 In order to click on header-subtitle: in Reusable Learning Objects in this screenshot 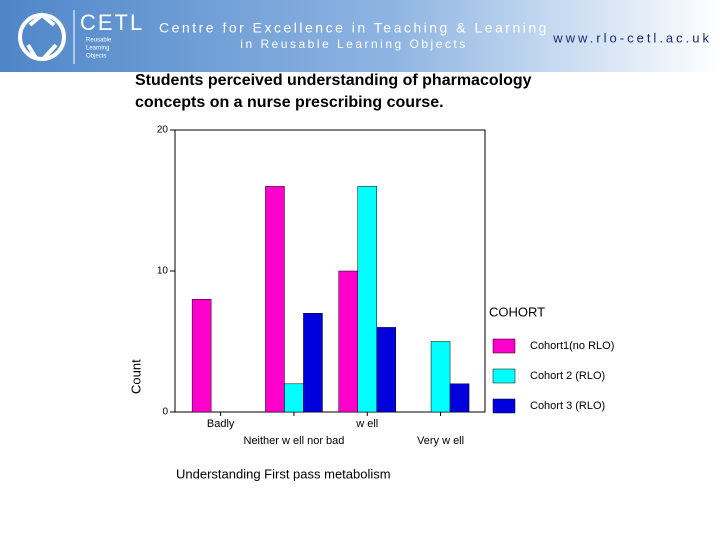, I will do `click(353, 44)`.